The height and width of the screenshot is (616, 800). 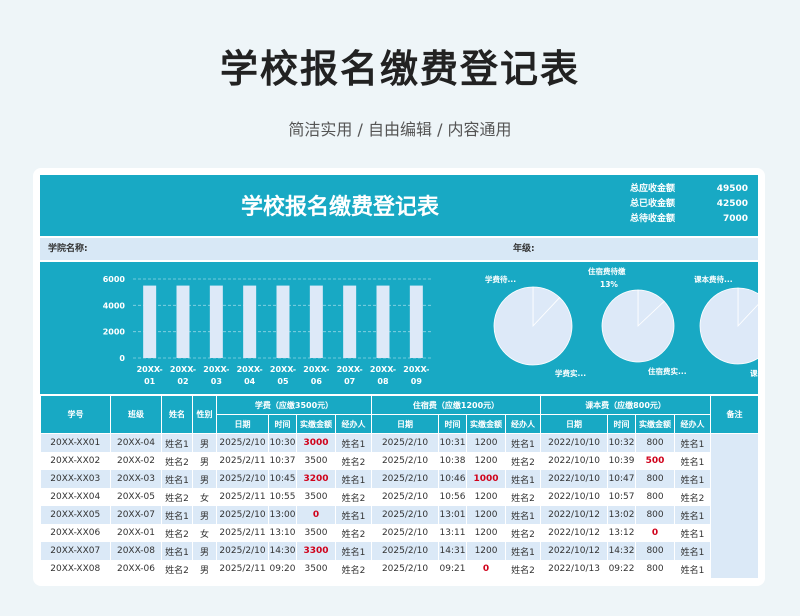 What do you see at coordinates (453, 497) in the screenshot?
I see `table-cell: 10:56` at bounding box center [453, 497].